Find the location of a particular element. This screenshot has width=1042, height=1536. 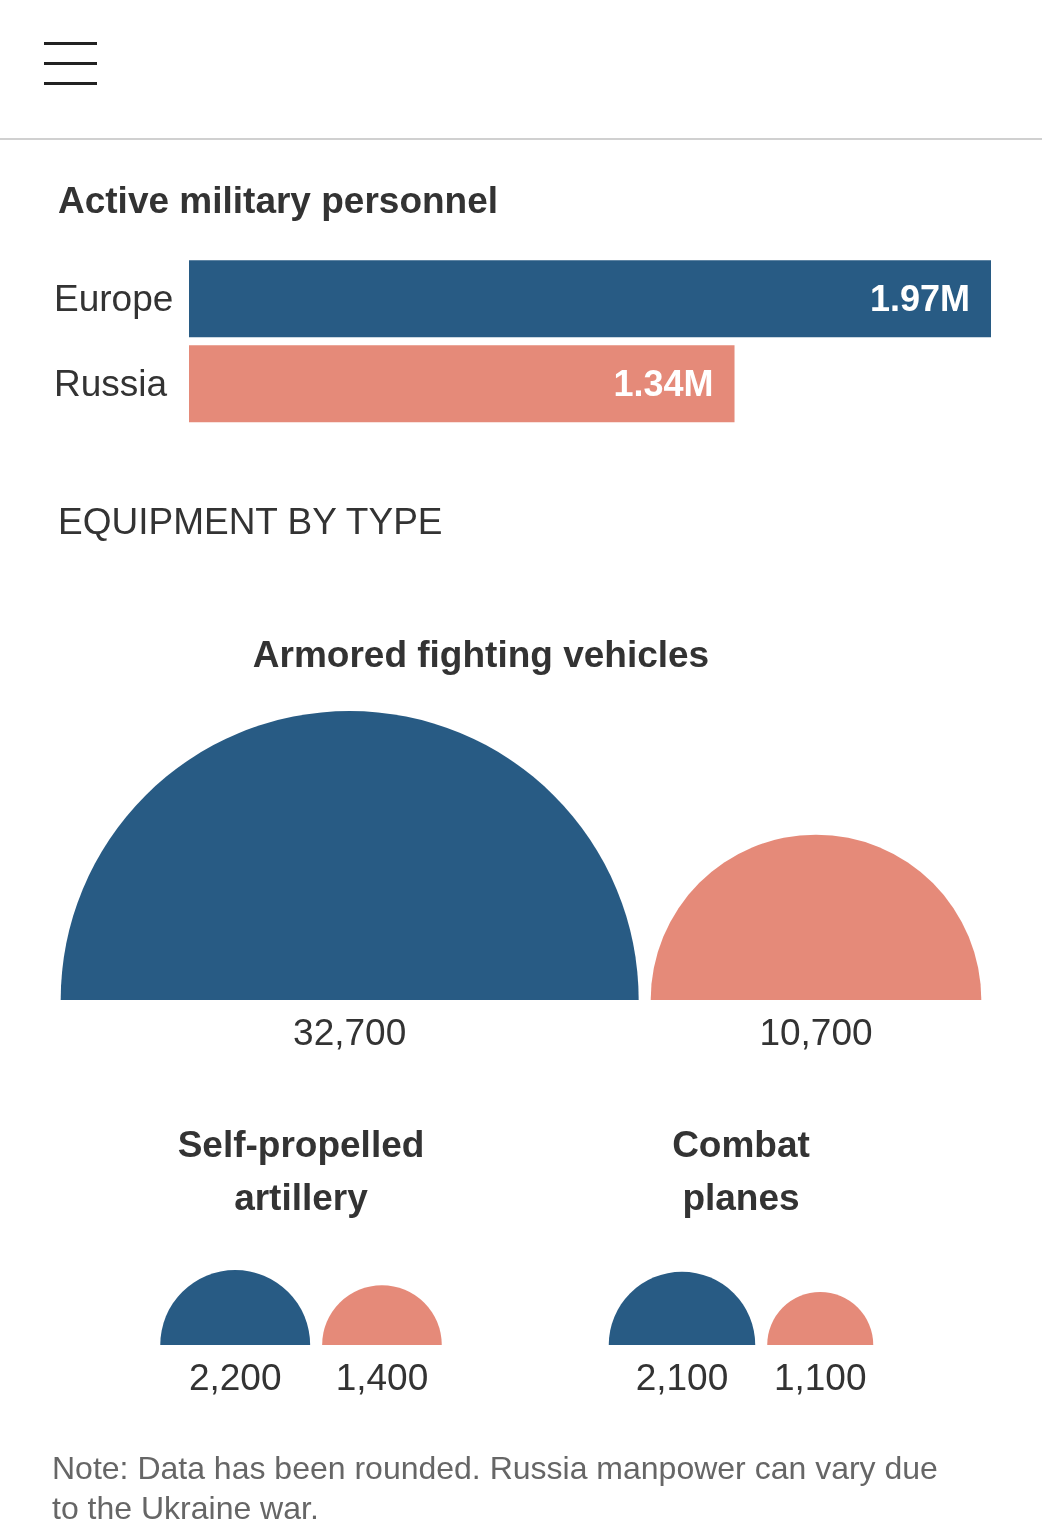

data-label: 2,200 is located at coordinates (235, 1378).